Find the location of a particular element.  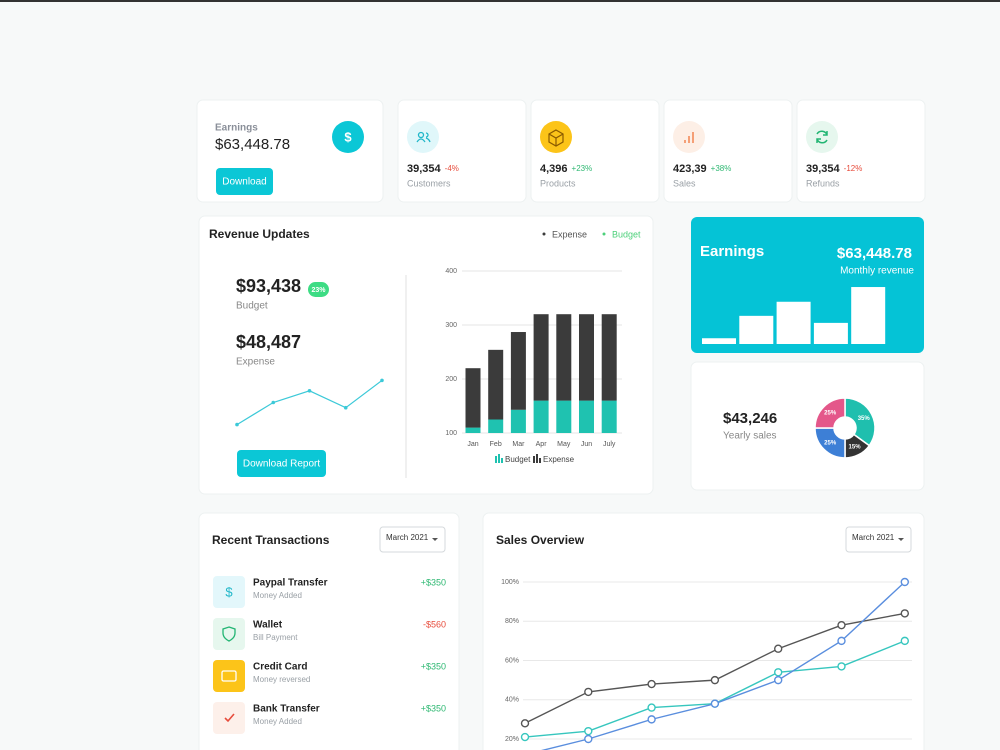

transaction-amount: -$560 is located at coordinates (434, 624).